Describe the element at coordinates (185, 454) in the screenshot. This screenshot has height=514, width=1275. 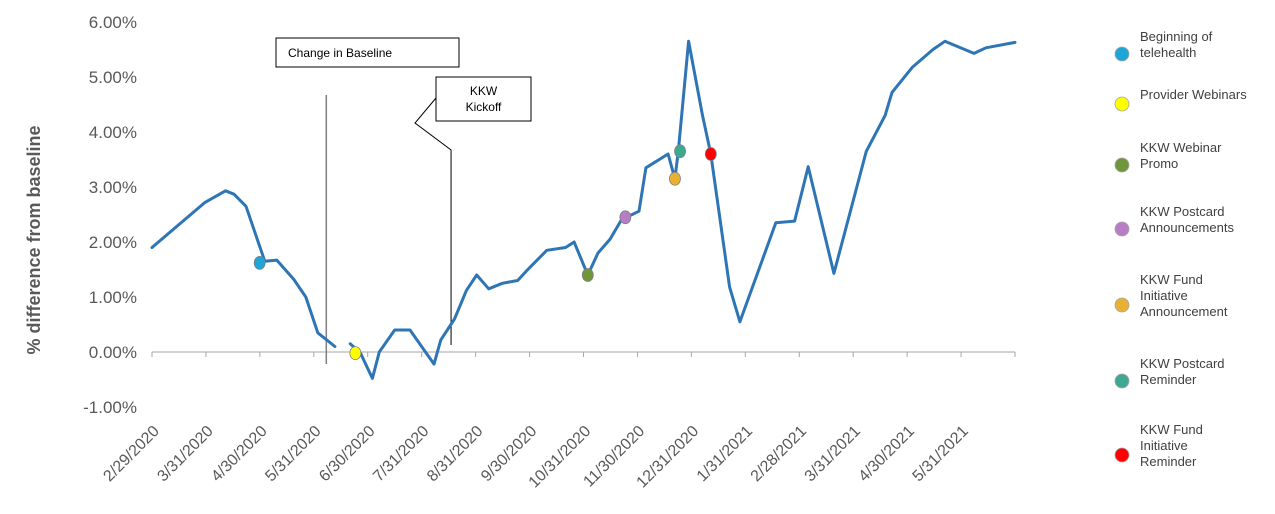
I see `x-tick-label: 3/31/2020` at that location.